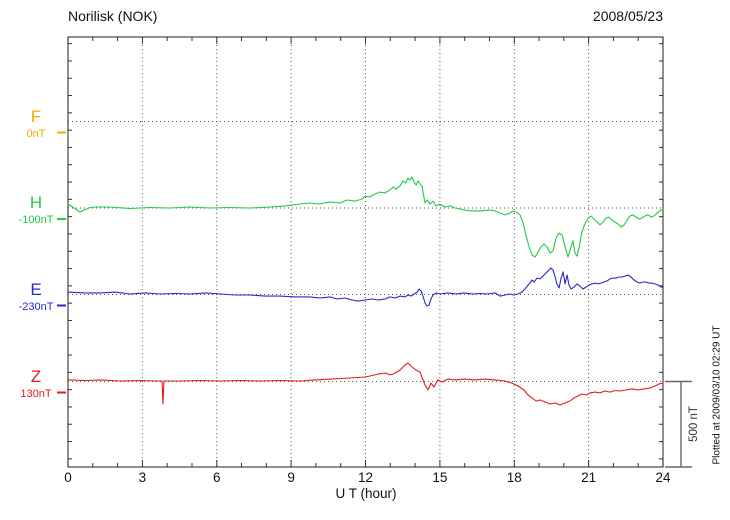  I want to click on x-tick-label: 15, so click(440, 477).